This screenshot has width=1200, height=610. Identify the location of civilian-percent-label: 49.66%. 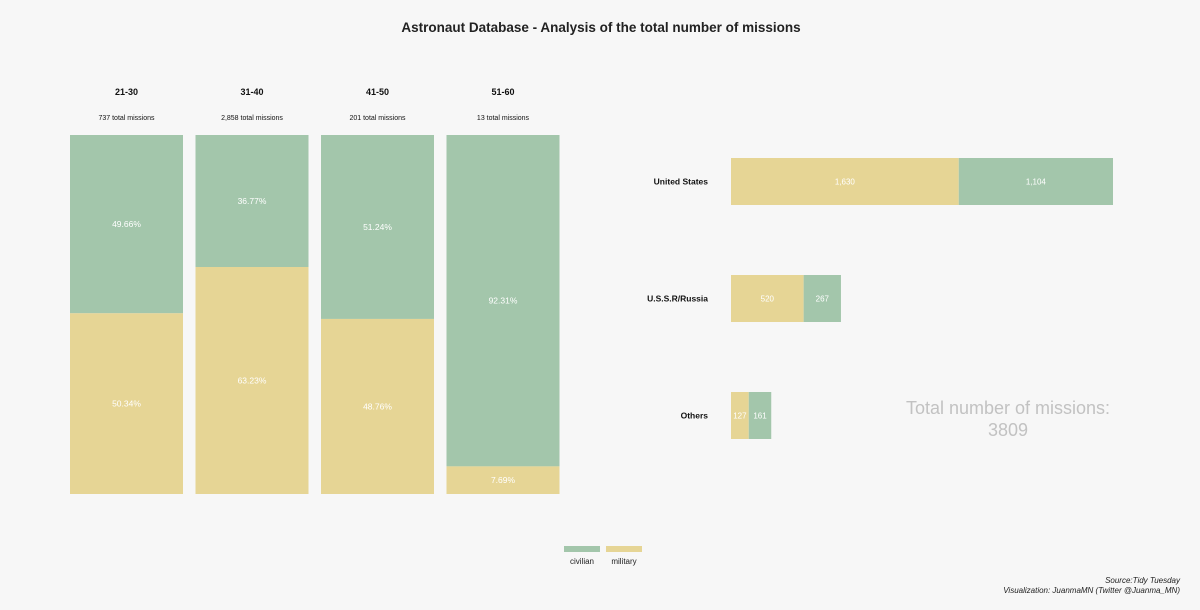
(126, 224).